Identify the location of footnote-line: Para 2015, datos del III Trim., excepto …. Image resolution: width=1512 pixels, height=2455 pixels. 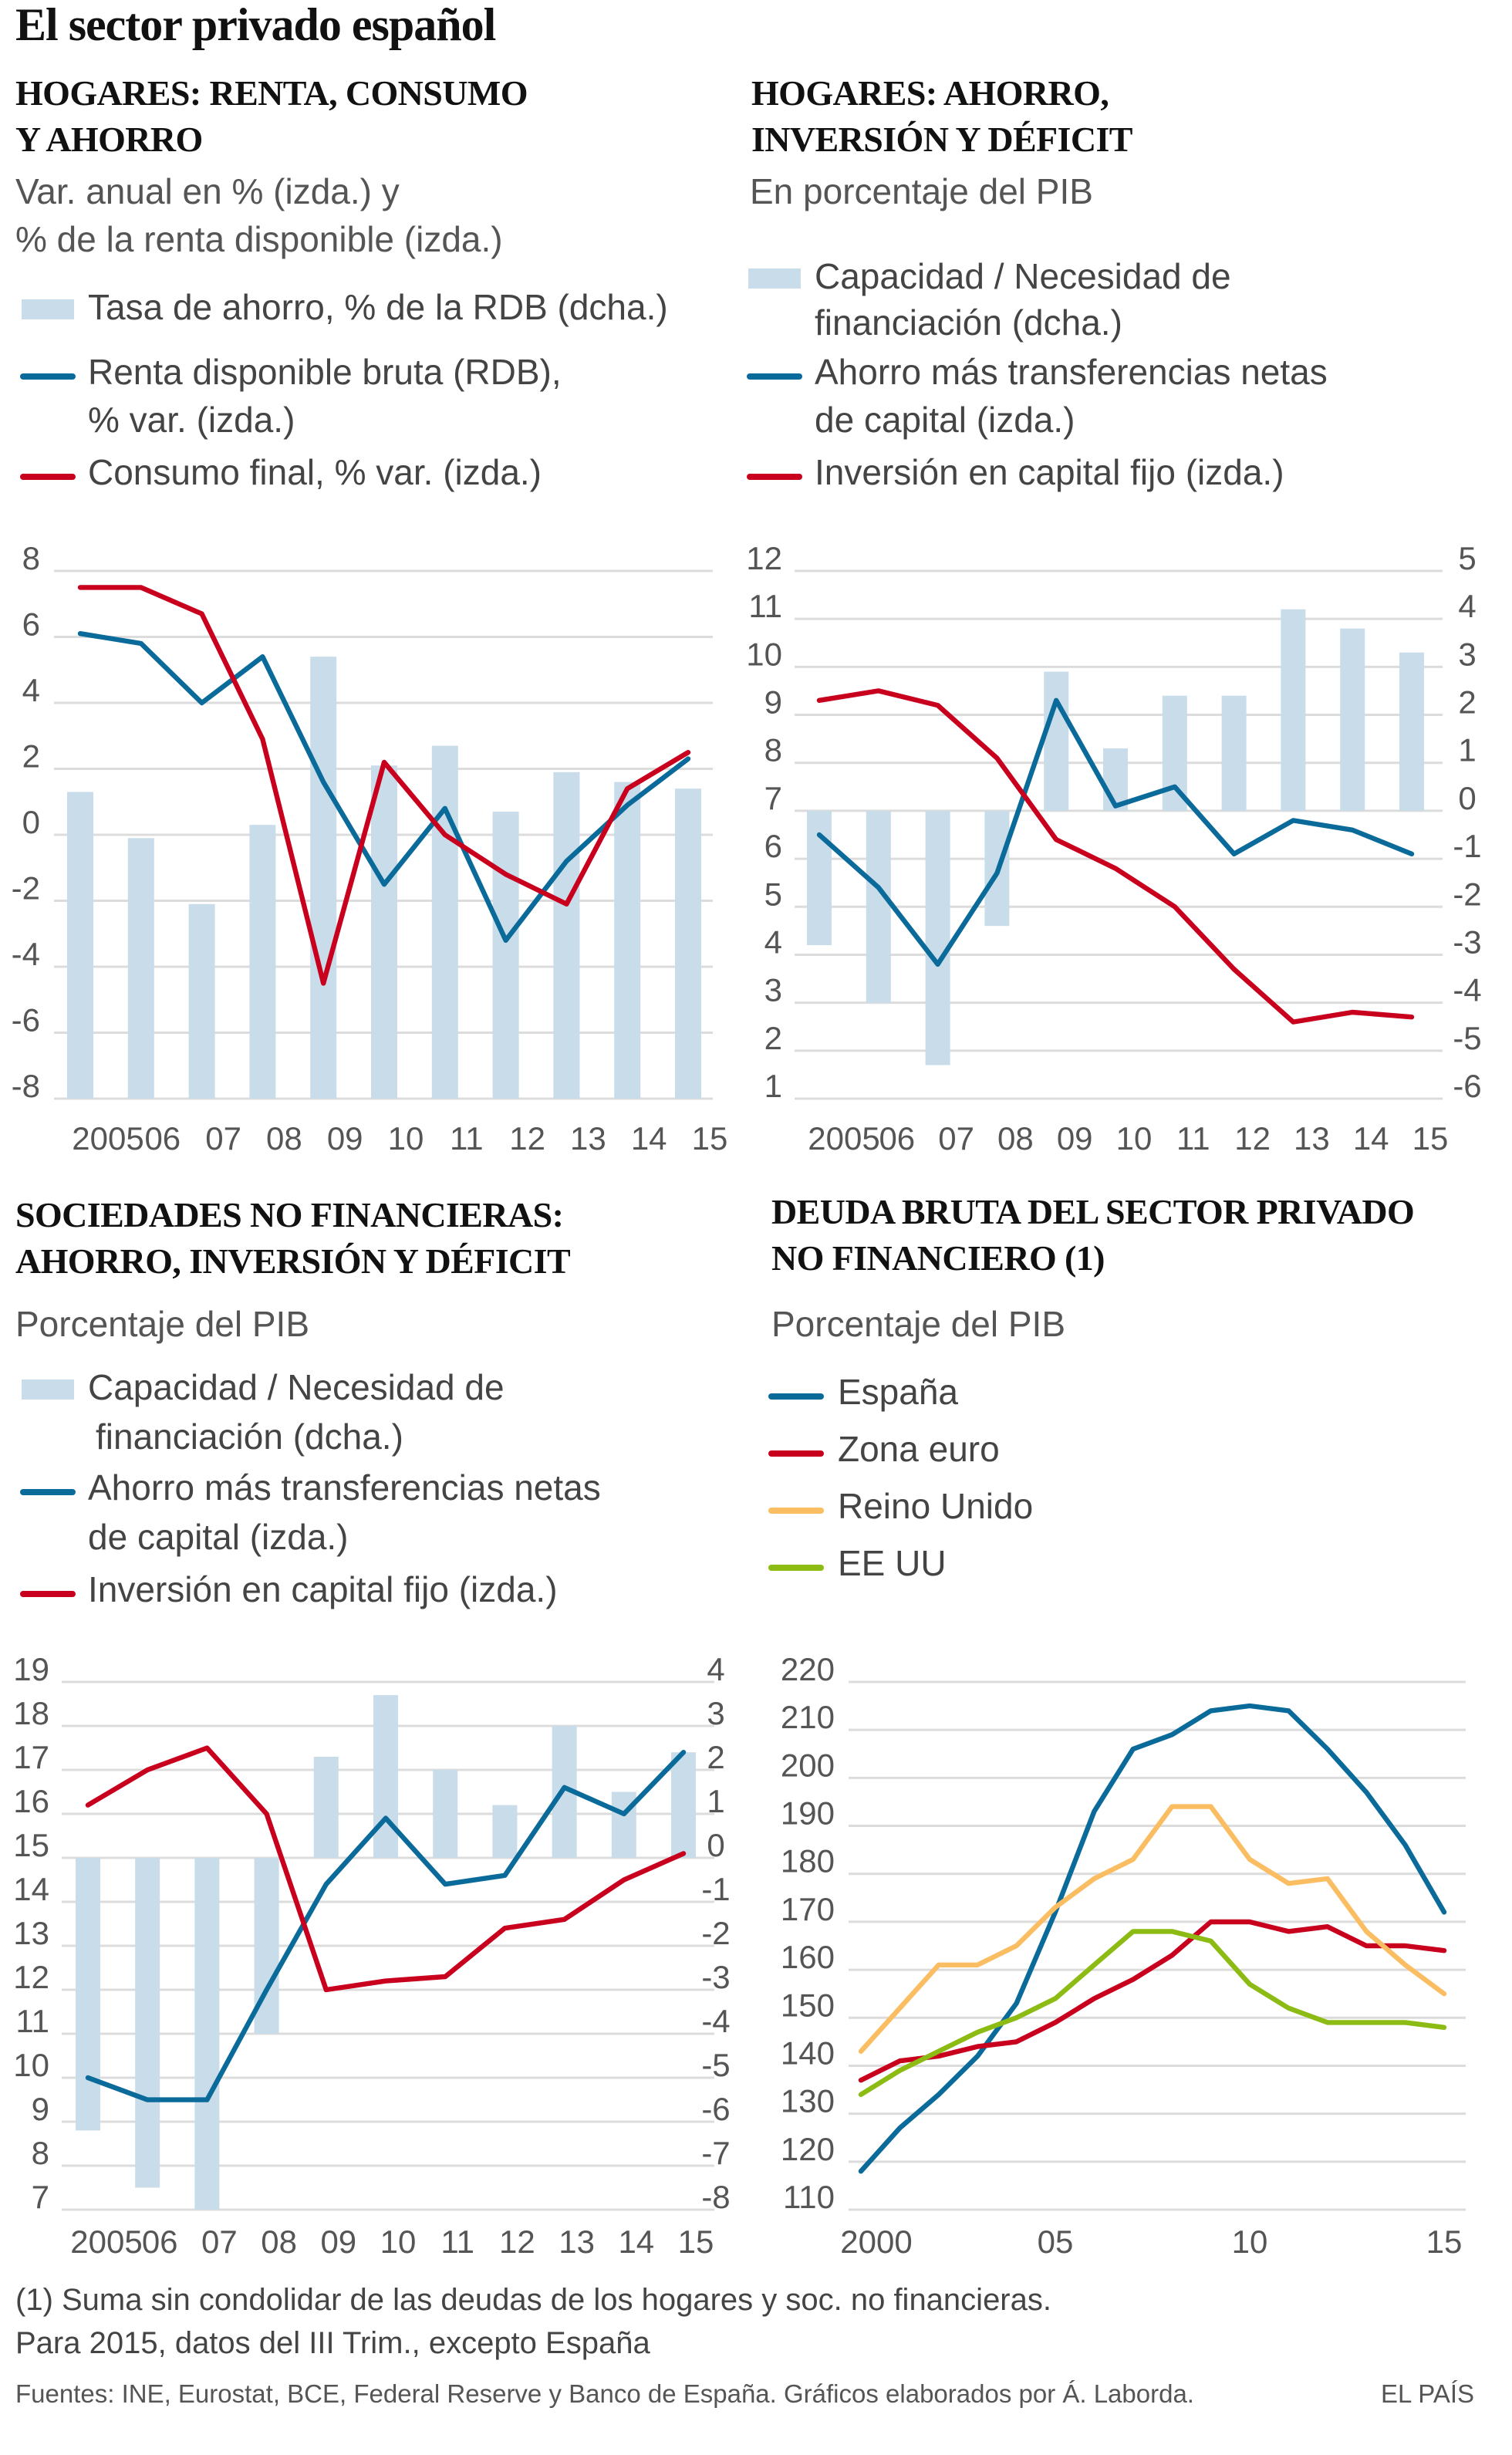
(332, 2344).